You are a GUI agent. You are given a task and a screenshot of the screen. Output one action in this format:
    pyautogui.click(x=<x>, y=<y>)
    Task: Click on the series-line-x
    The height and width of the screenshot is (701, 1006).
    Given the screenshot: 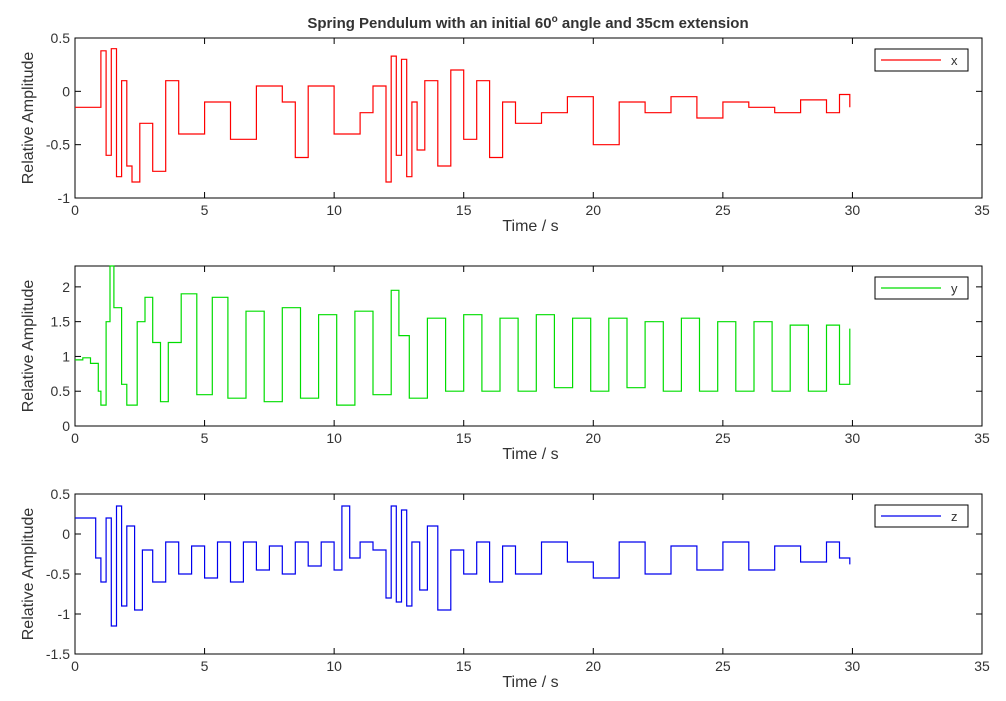 What is the action you would take?
    pyautogui.click(x=463, y=115)
    